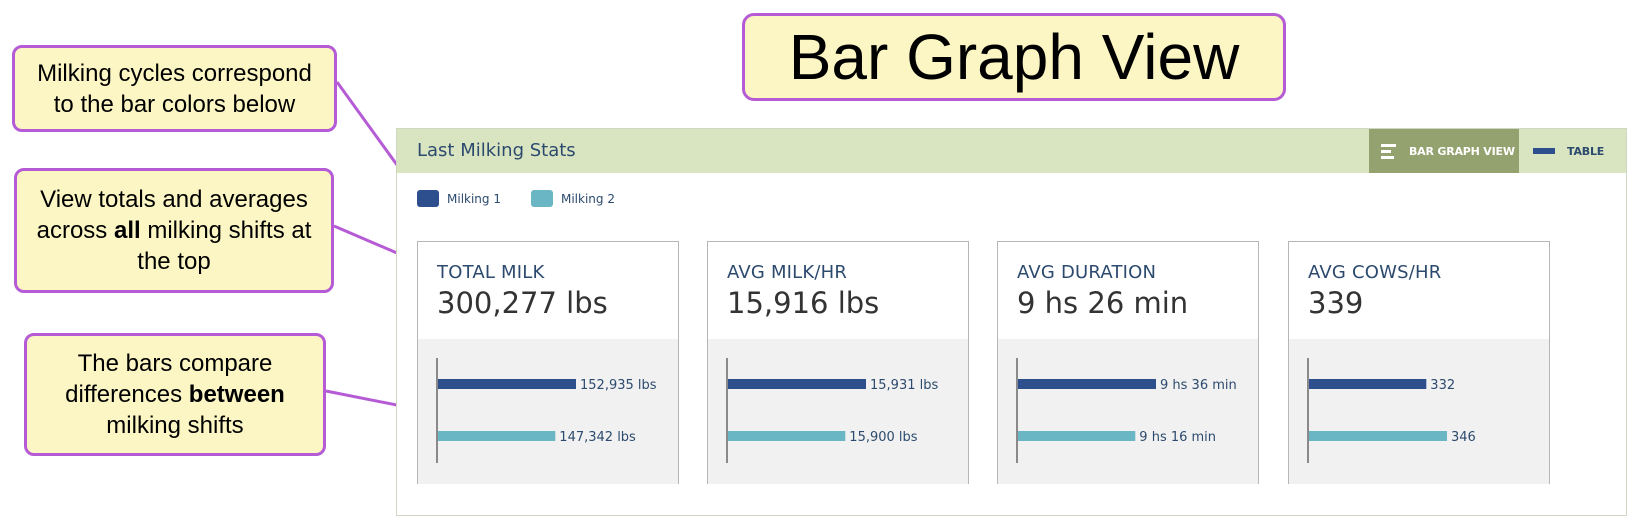  Describe the element at coordinates (1375, 272) in the screenshot. I see `stat-label: AVG COWS/HR` at that location.